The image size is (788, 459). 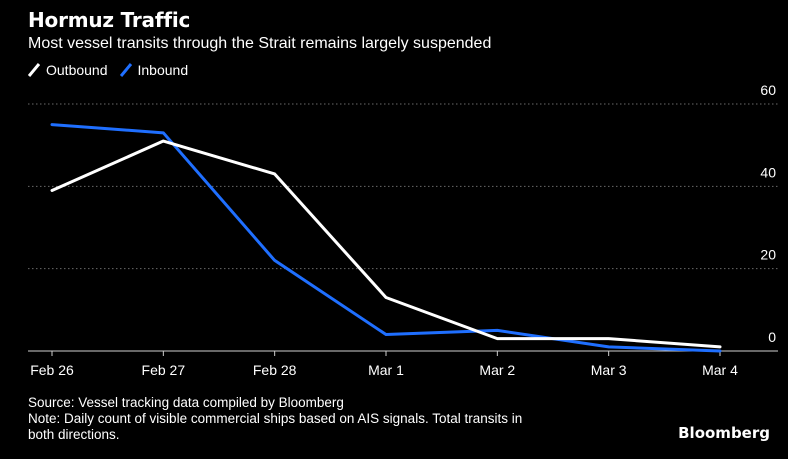 What do you see at coordinates (772, 337) in the screenshot?
I see `y-tick-label-0: 0` at bounding box center [772, 337].